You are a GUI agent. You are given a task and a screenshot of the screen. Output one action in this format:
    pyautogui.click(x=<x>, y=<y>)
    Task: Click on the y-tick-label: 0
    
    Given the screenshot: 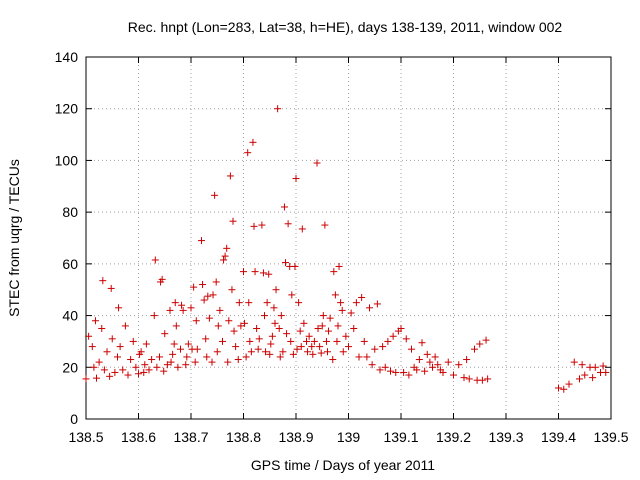 What is the action you would take?
    pyautogui.click(x=74, y=419)
    